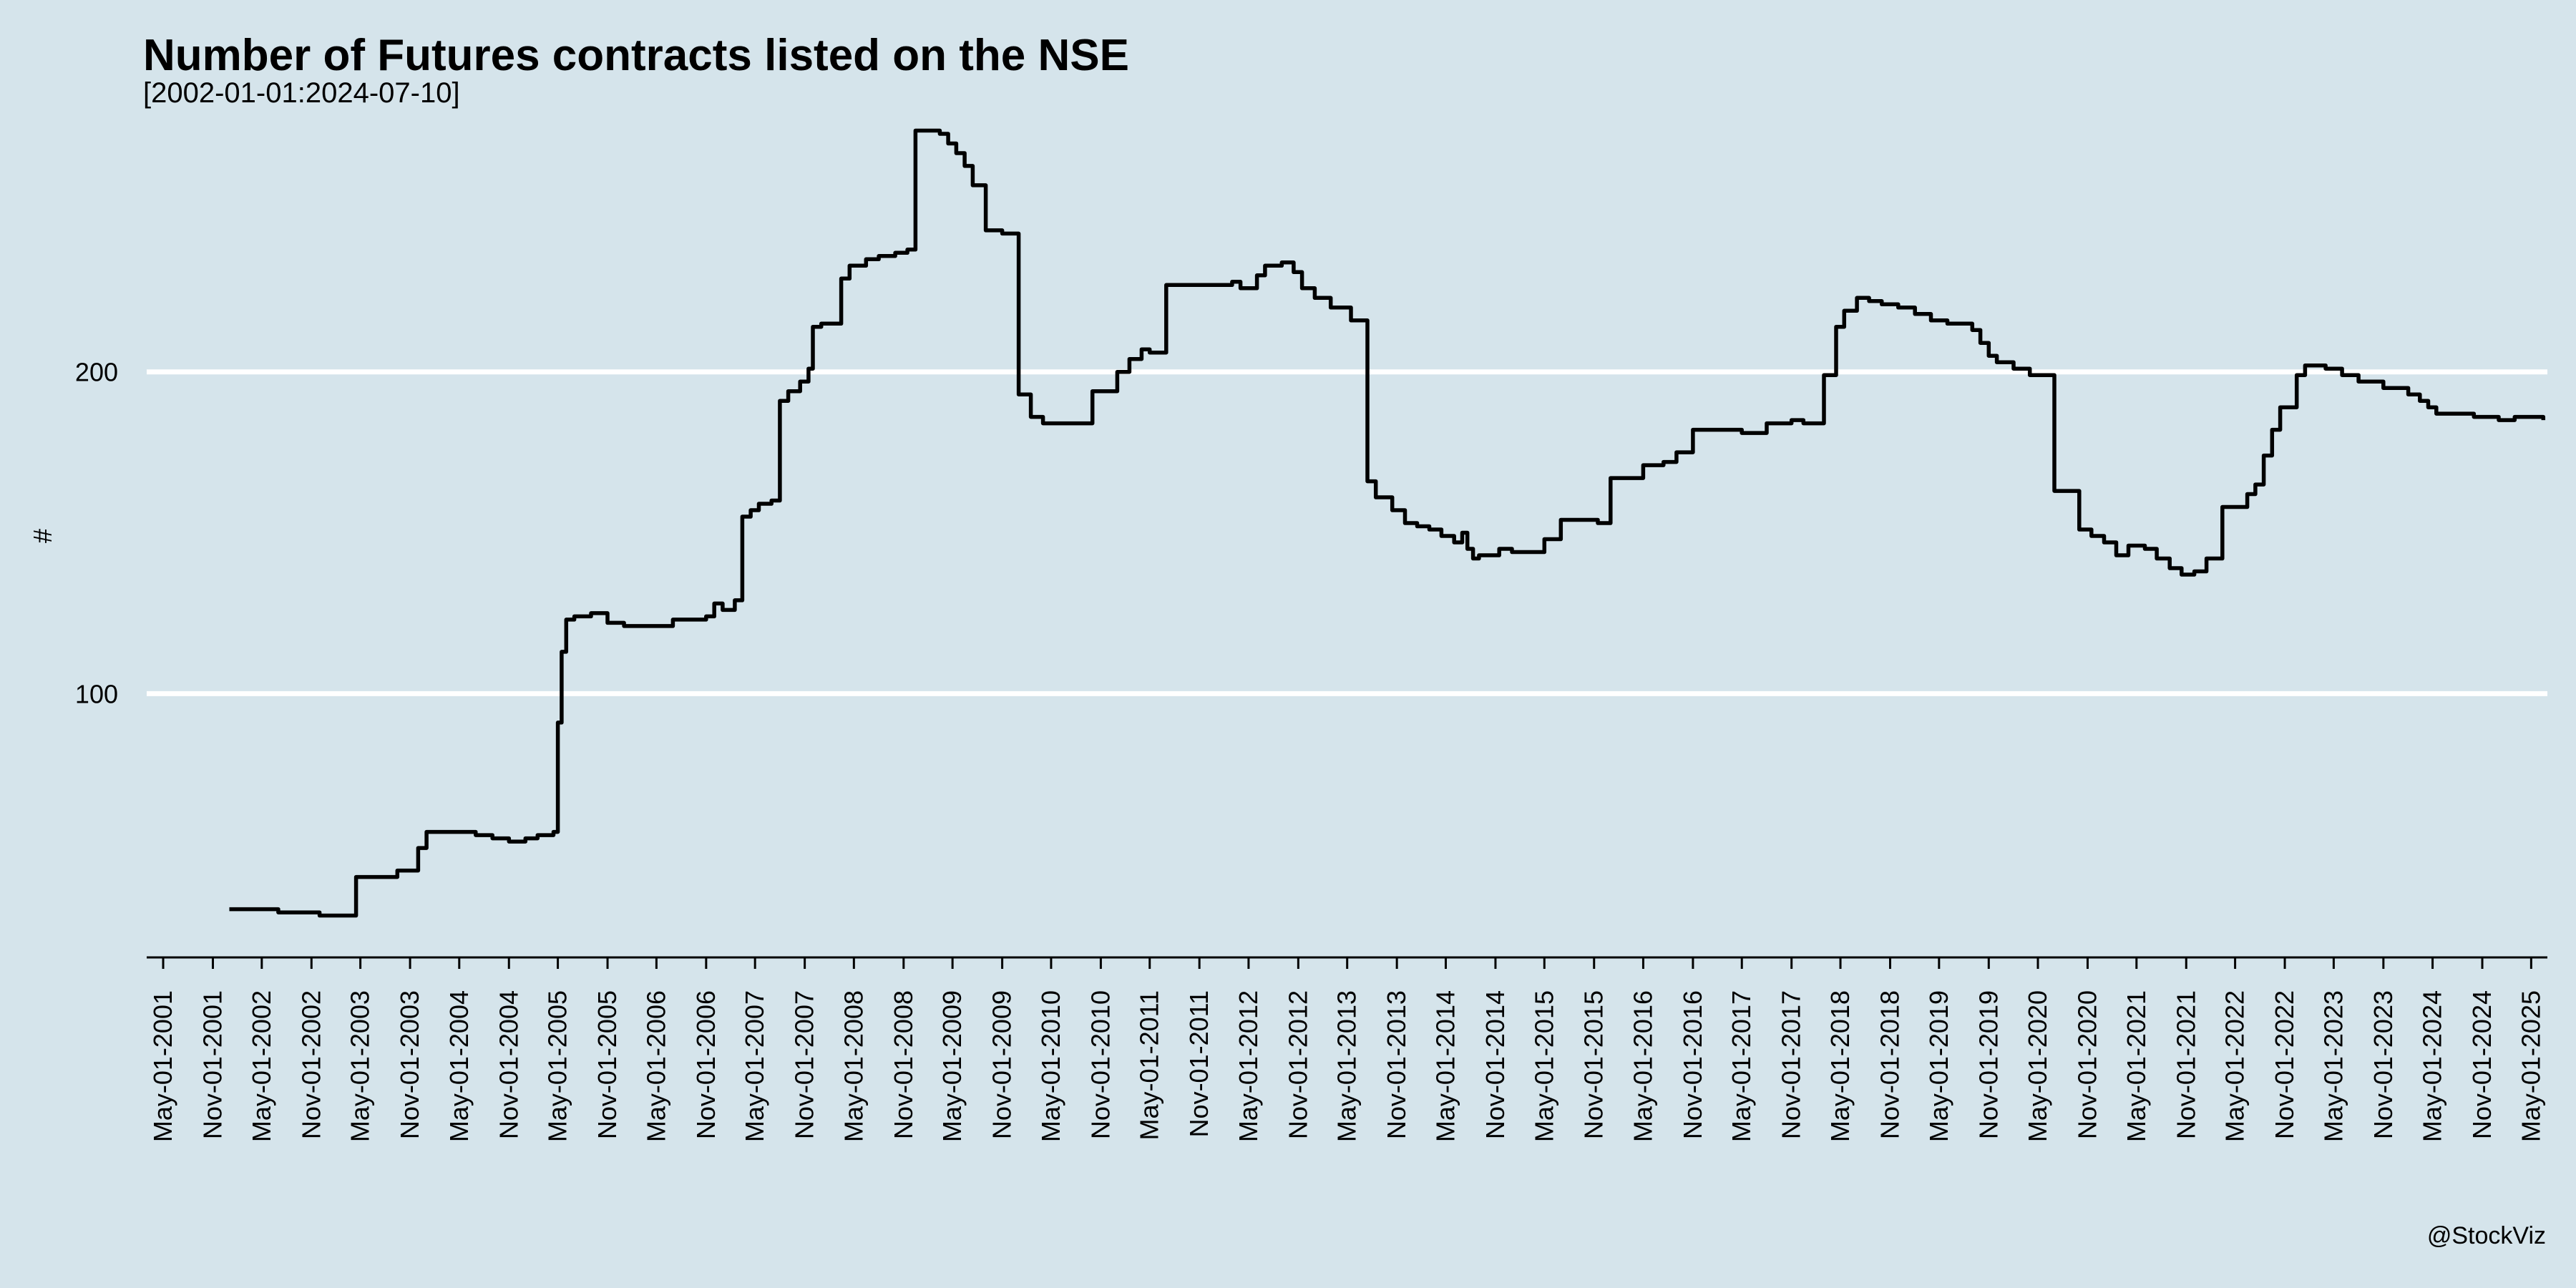  What do you see at coordinates (2383, 1064) in the screenshot?
I see `x-tick-label: Nov-01-2023` at bounding box center [2383, 1064].